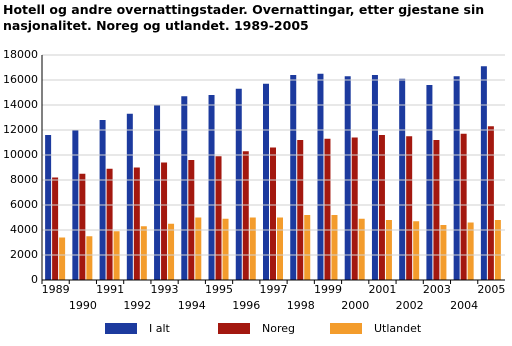 The height and width of the screenshot is (346, 512). Describe the element at coordinates (165, 289) in the screenshot. I see `x-tick-label: 1993` at that location.